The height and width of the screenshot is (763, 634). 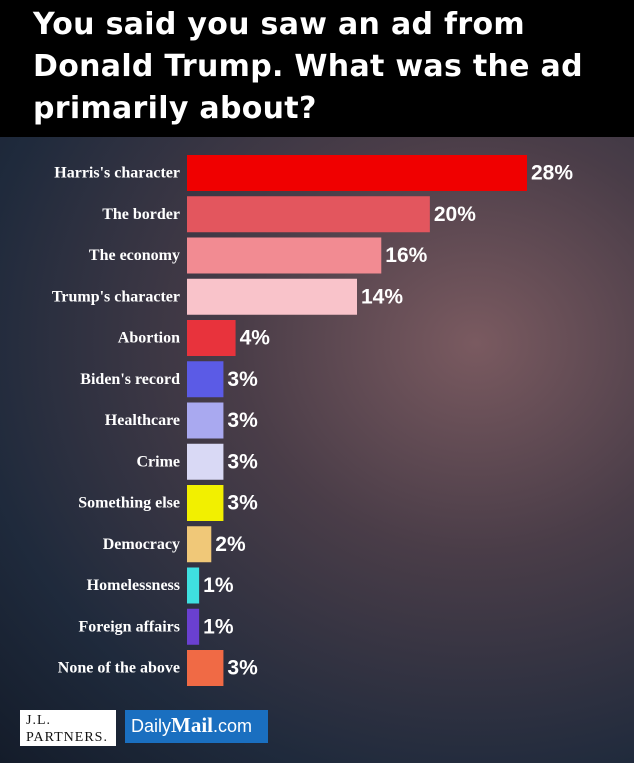 I want to click on category-label: Crime, so click(x=158, y=461).